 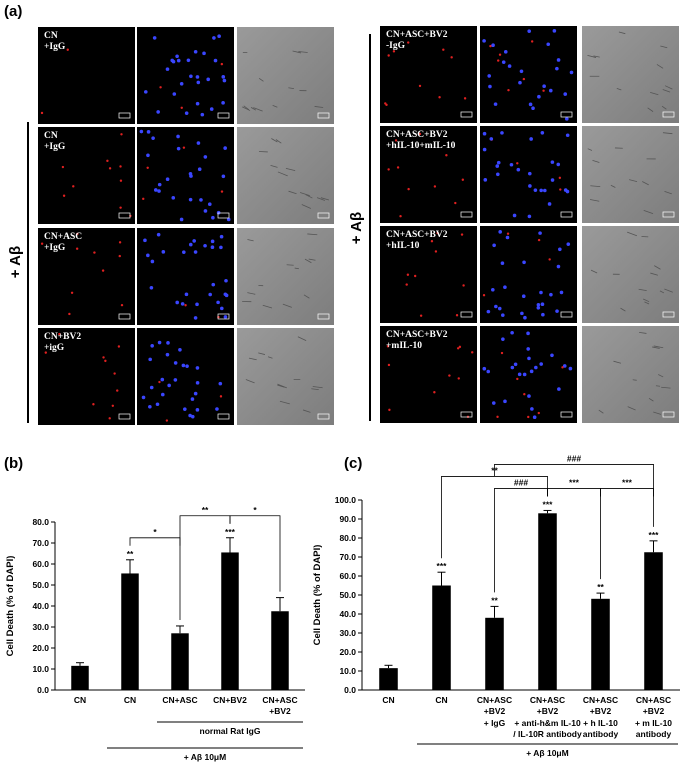 I want to click on image-label: CN, so click(x=51, y=36).